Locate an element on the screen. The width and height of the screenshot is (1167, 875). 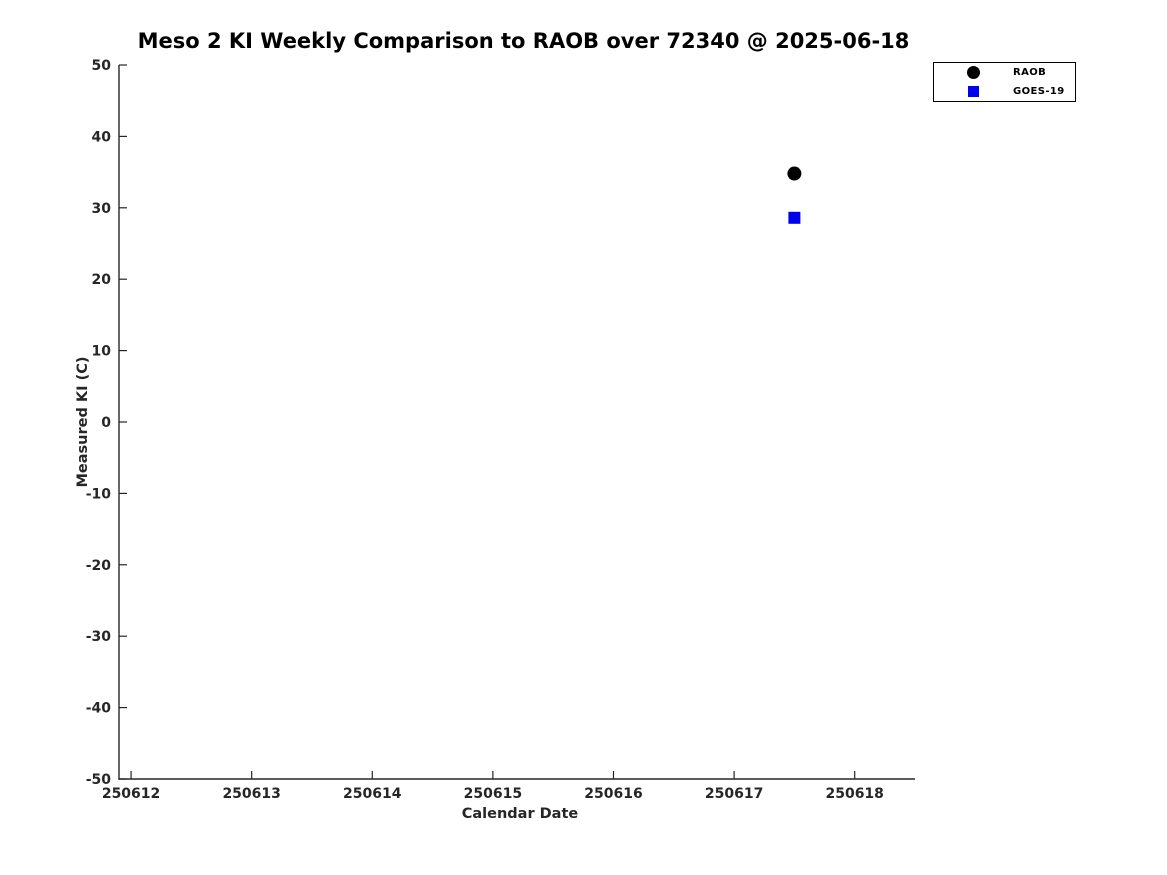
data-point-raob is located at coordinates (794, 173).